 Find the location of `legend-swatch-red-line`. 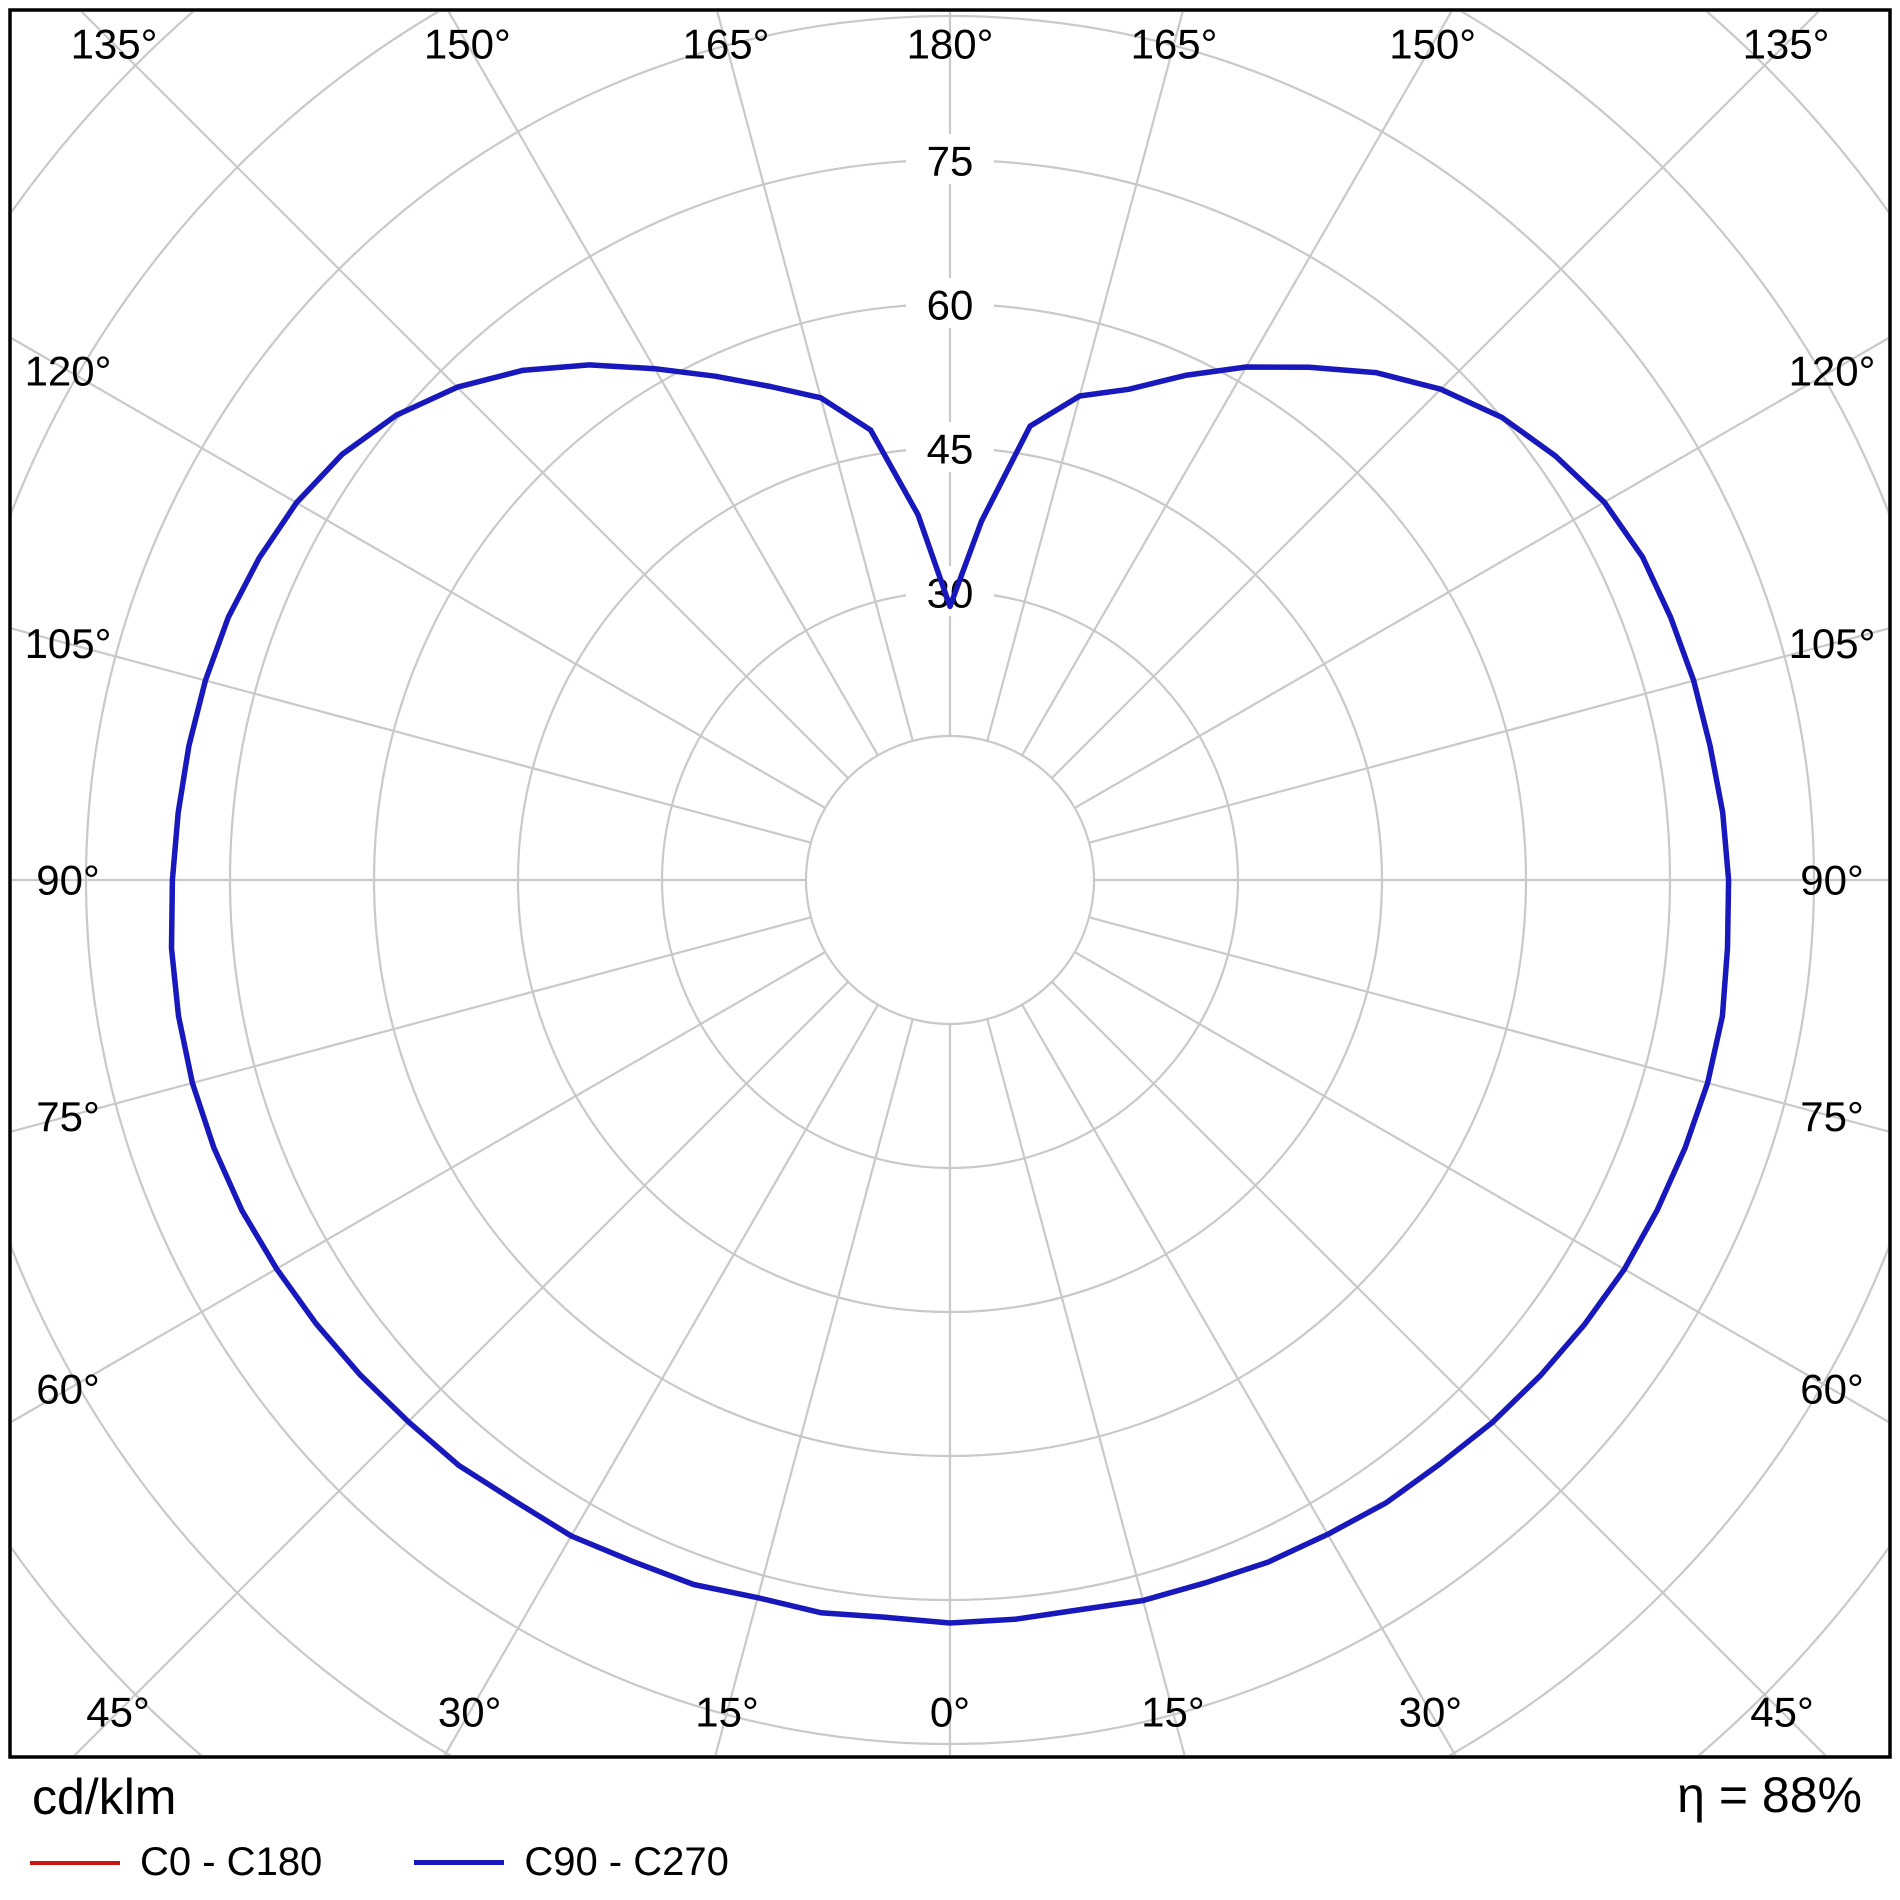

legend-swatch-red-line is located at coordinates (75, 1862).